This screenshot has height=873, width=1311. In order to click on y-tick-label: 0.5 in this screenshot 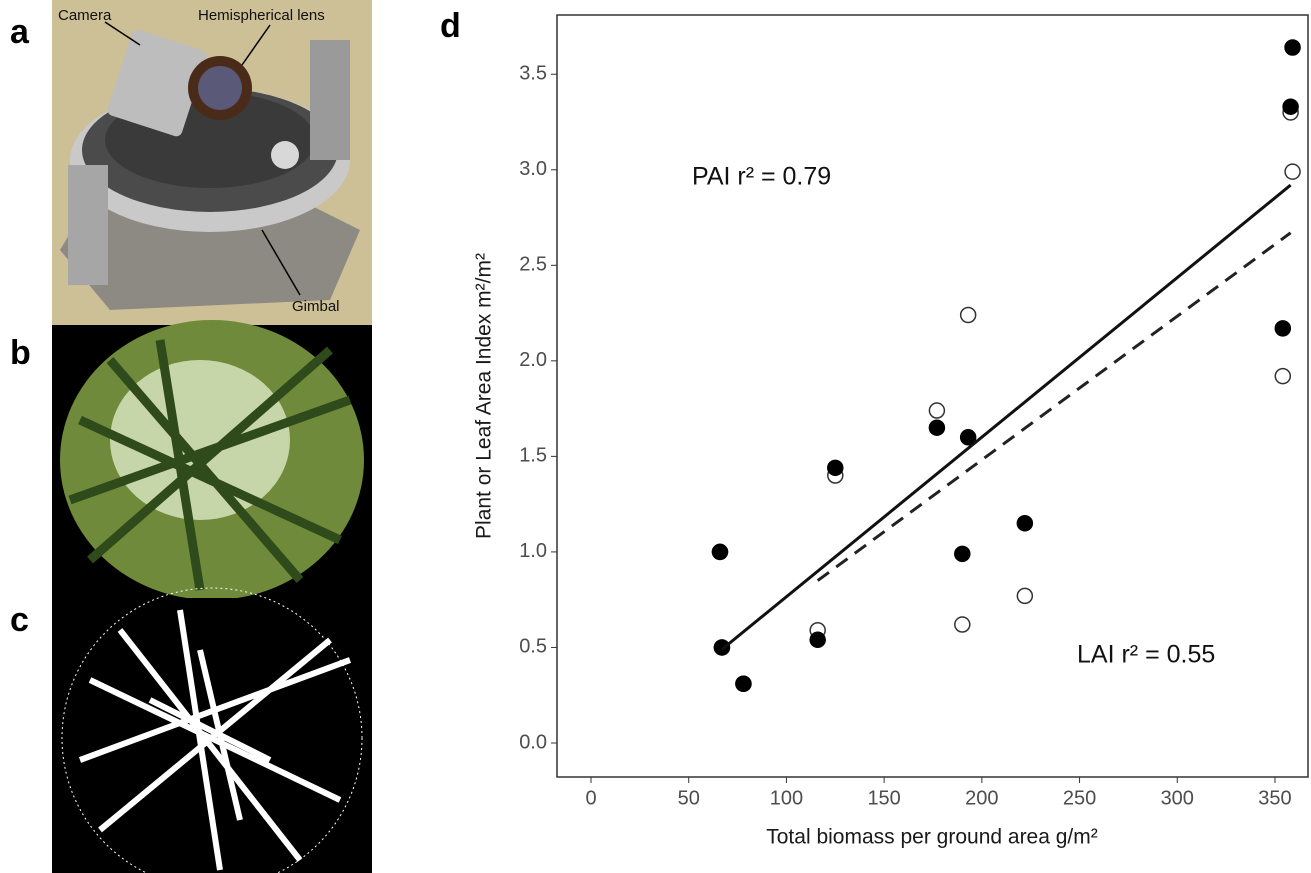, I will do `click(533, 647)`.